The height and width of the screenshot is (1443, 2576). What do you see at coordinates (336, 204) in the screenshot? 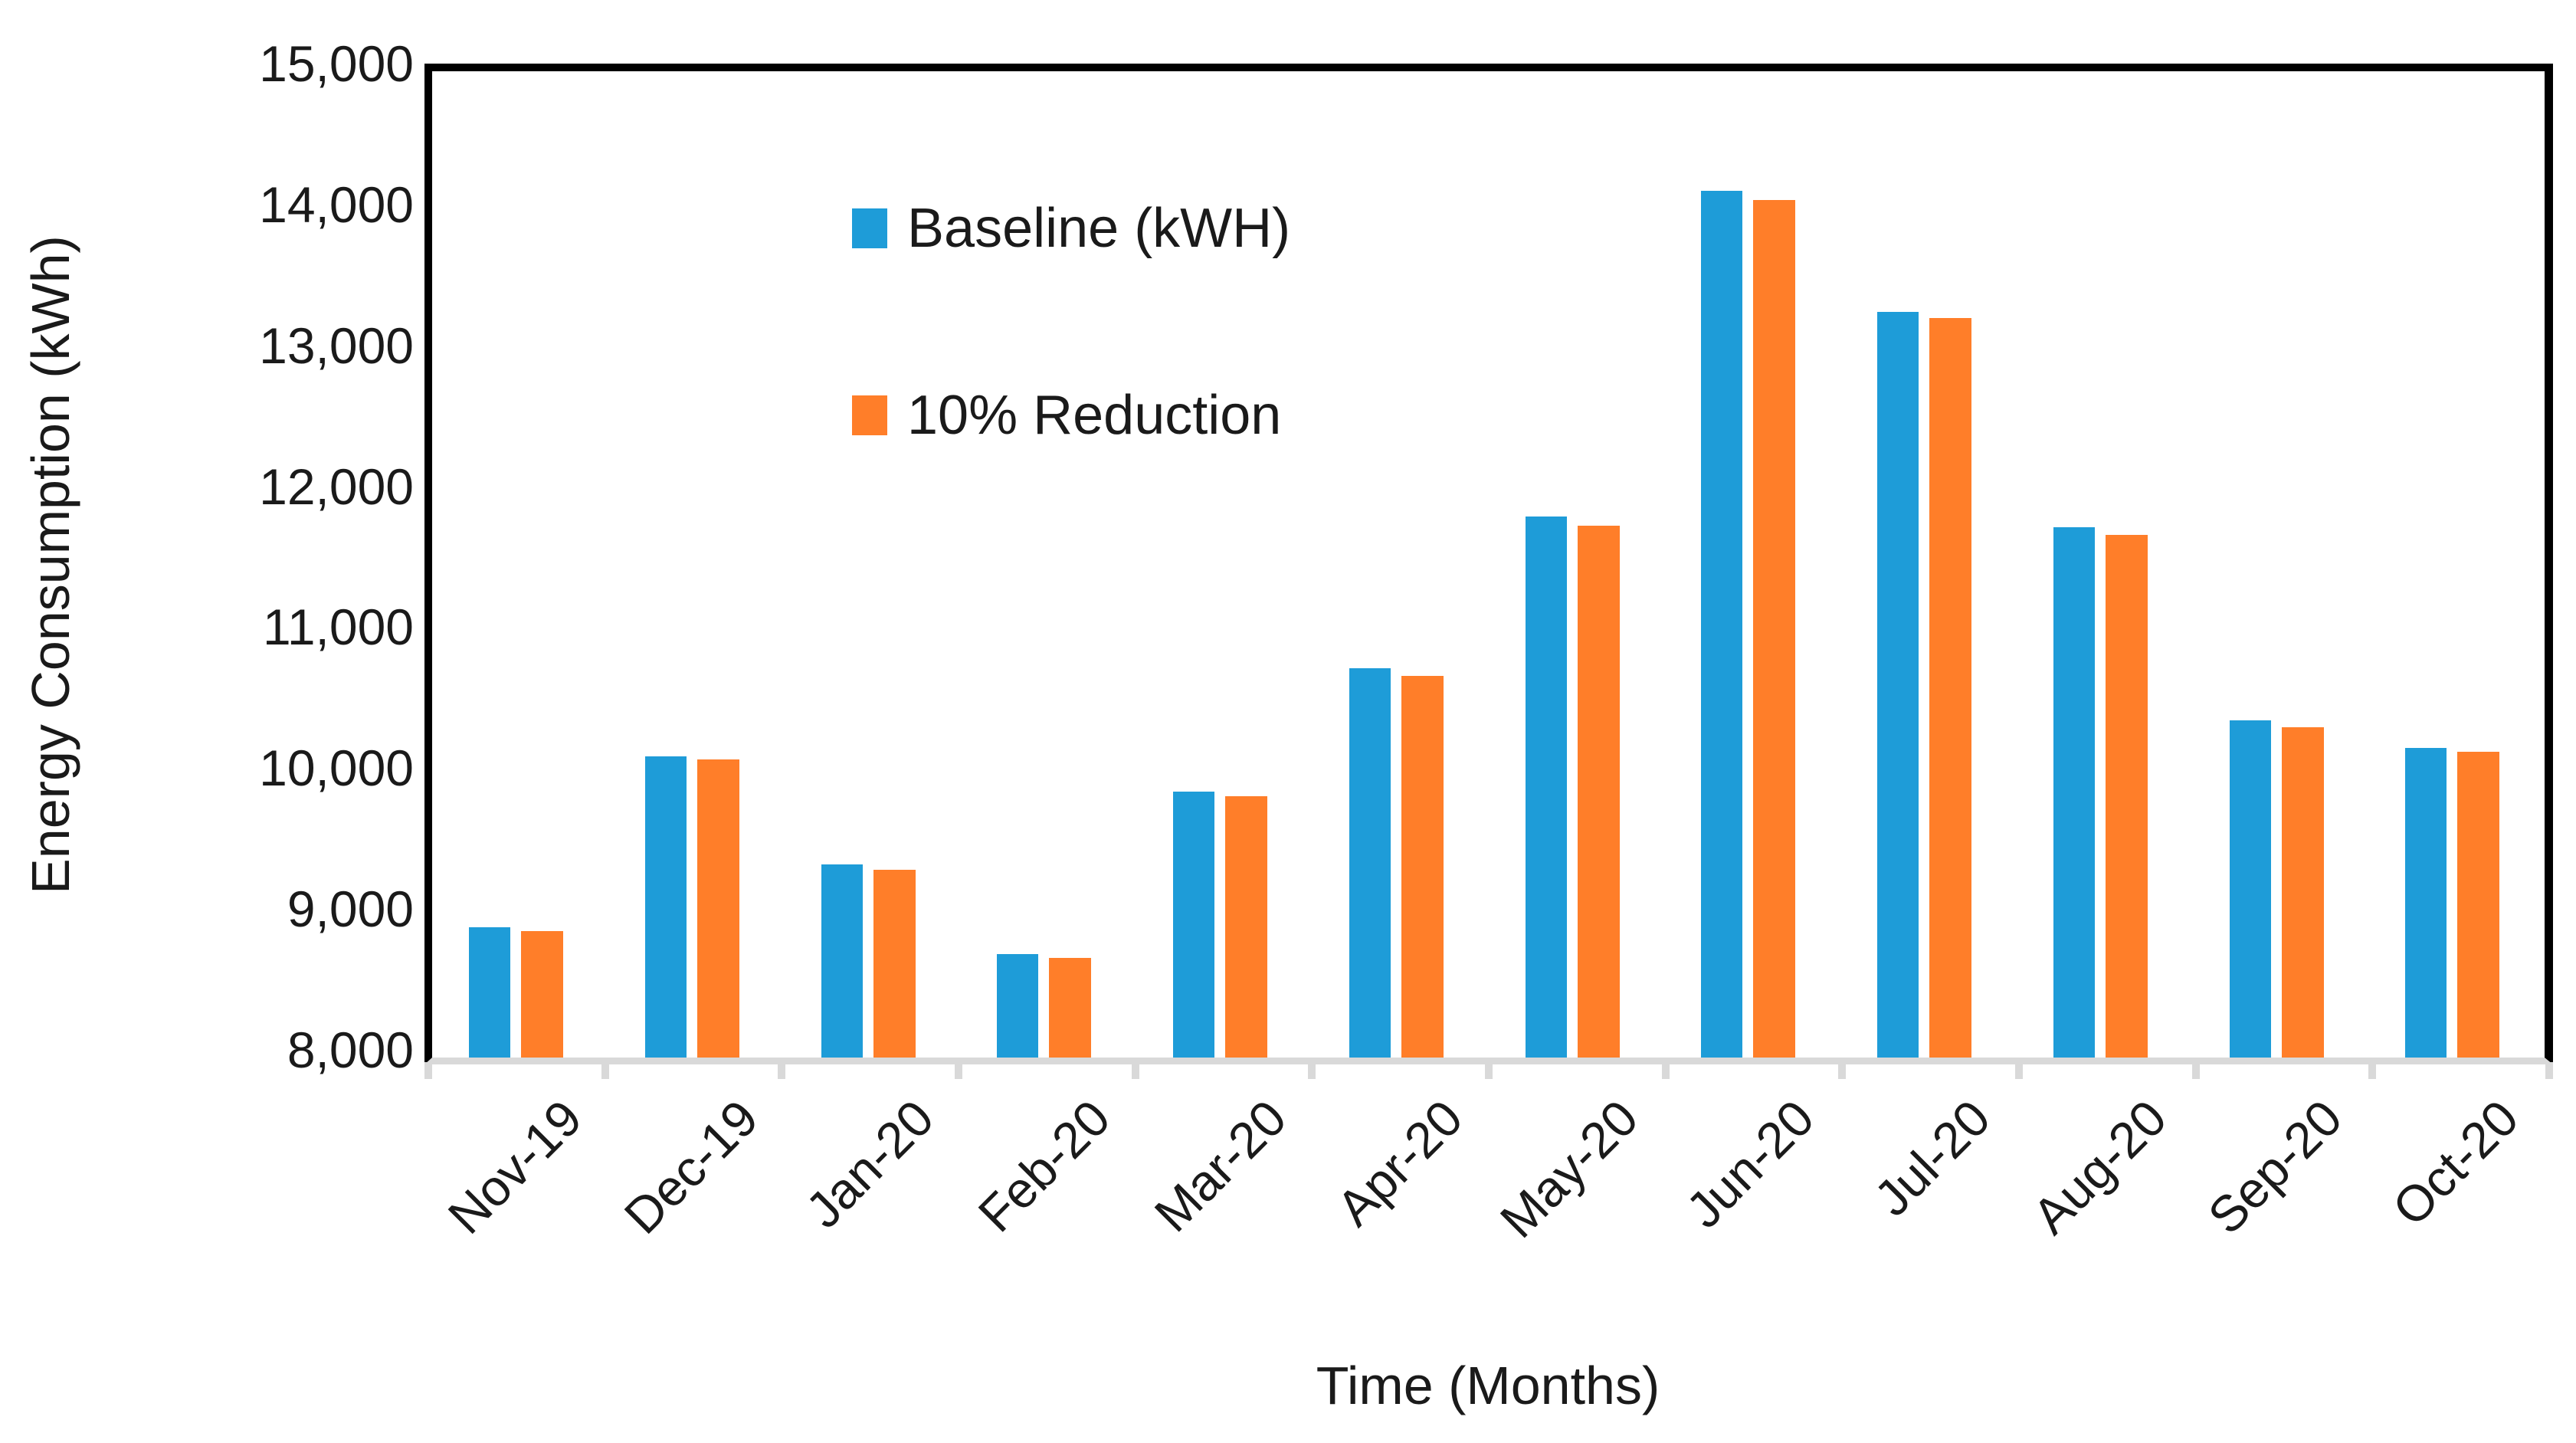
I see `y-tick-label: 14,000` at bounding box center [336, 204].